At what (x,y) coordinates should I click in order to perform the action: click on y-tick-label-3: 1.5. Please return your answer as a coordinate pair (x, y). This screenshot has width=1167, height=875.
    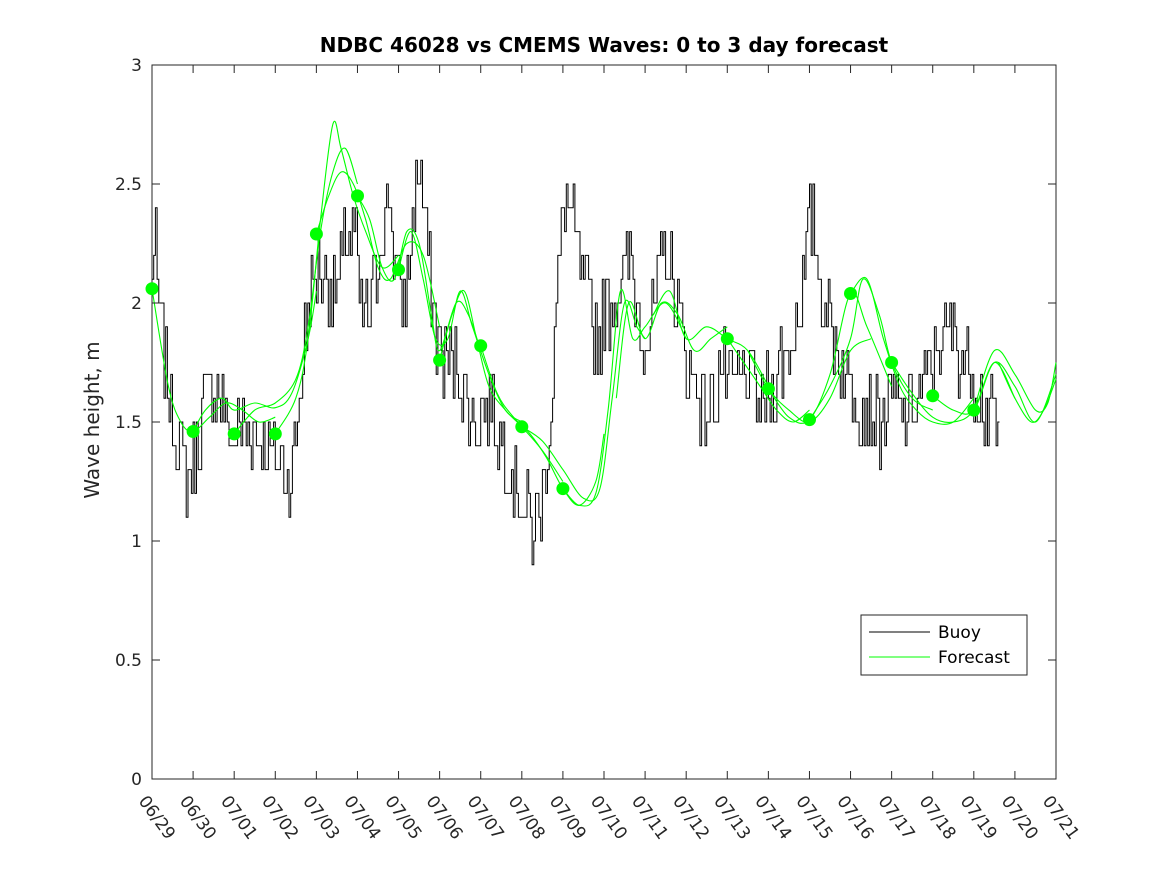
    Looking at the image, I should click on (128, 423).